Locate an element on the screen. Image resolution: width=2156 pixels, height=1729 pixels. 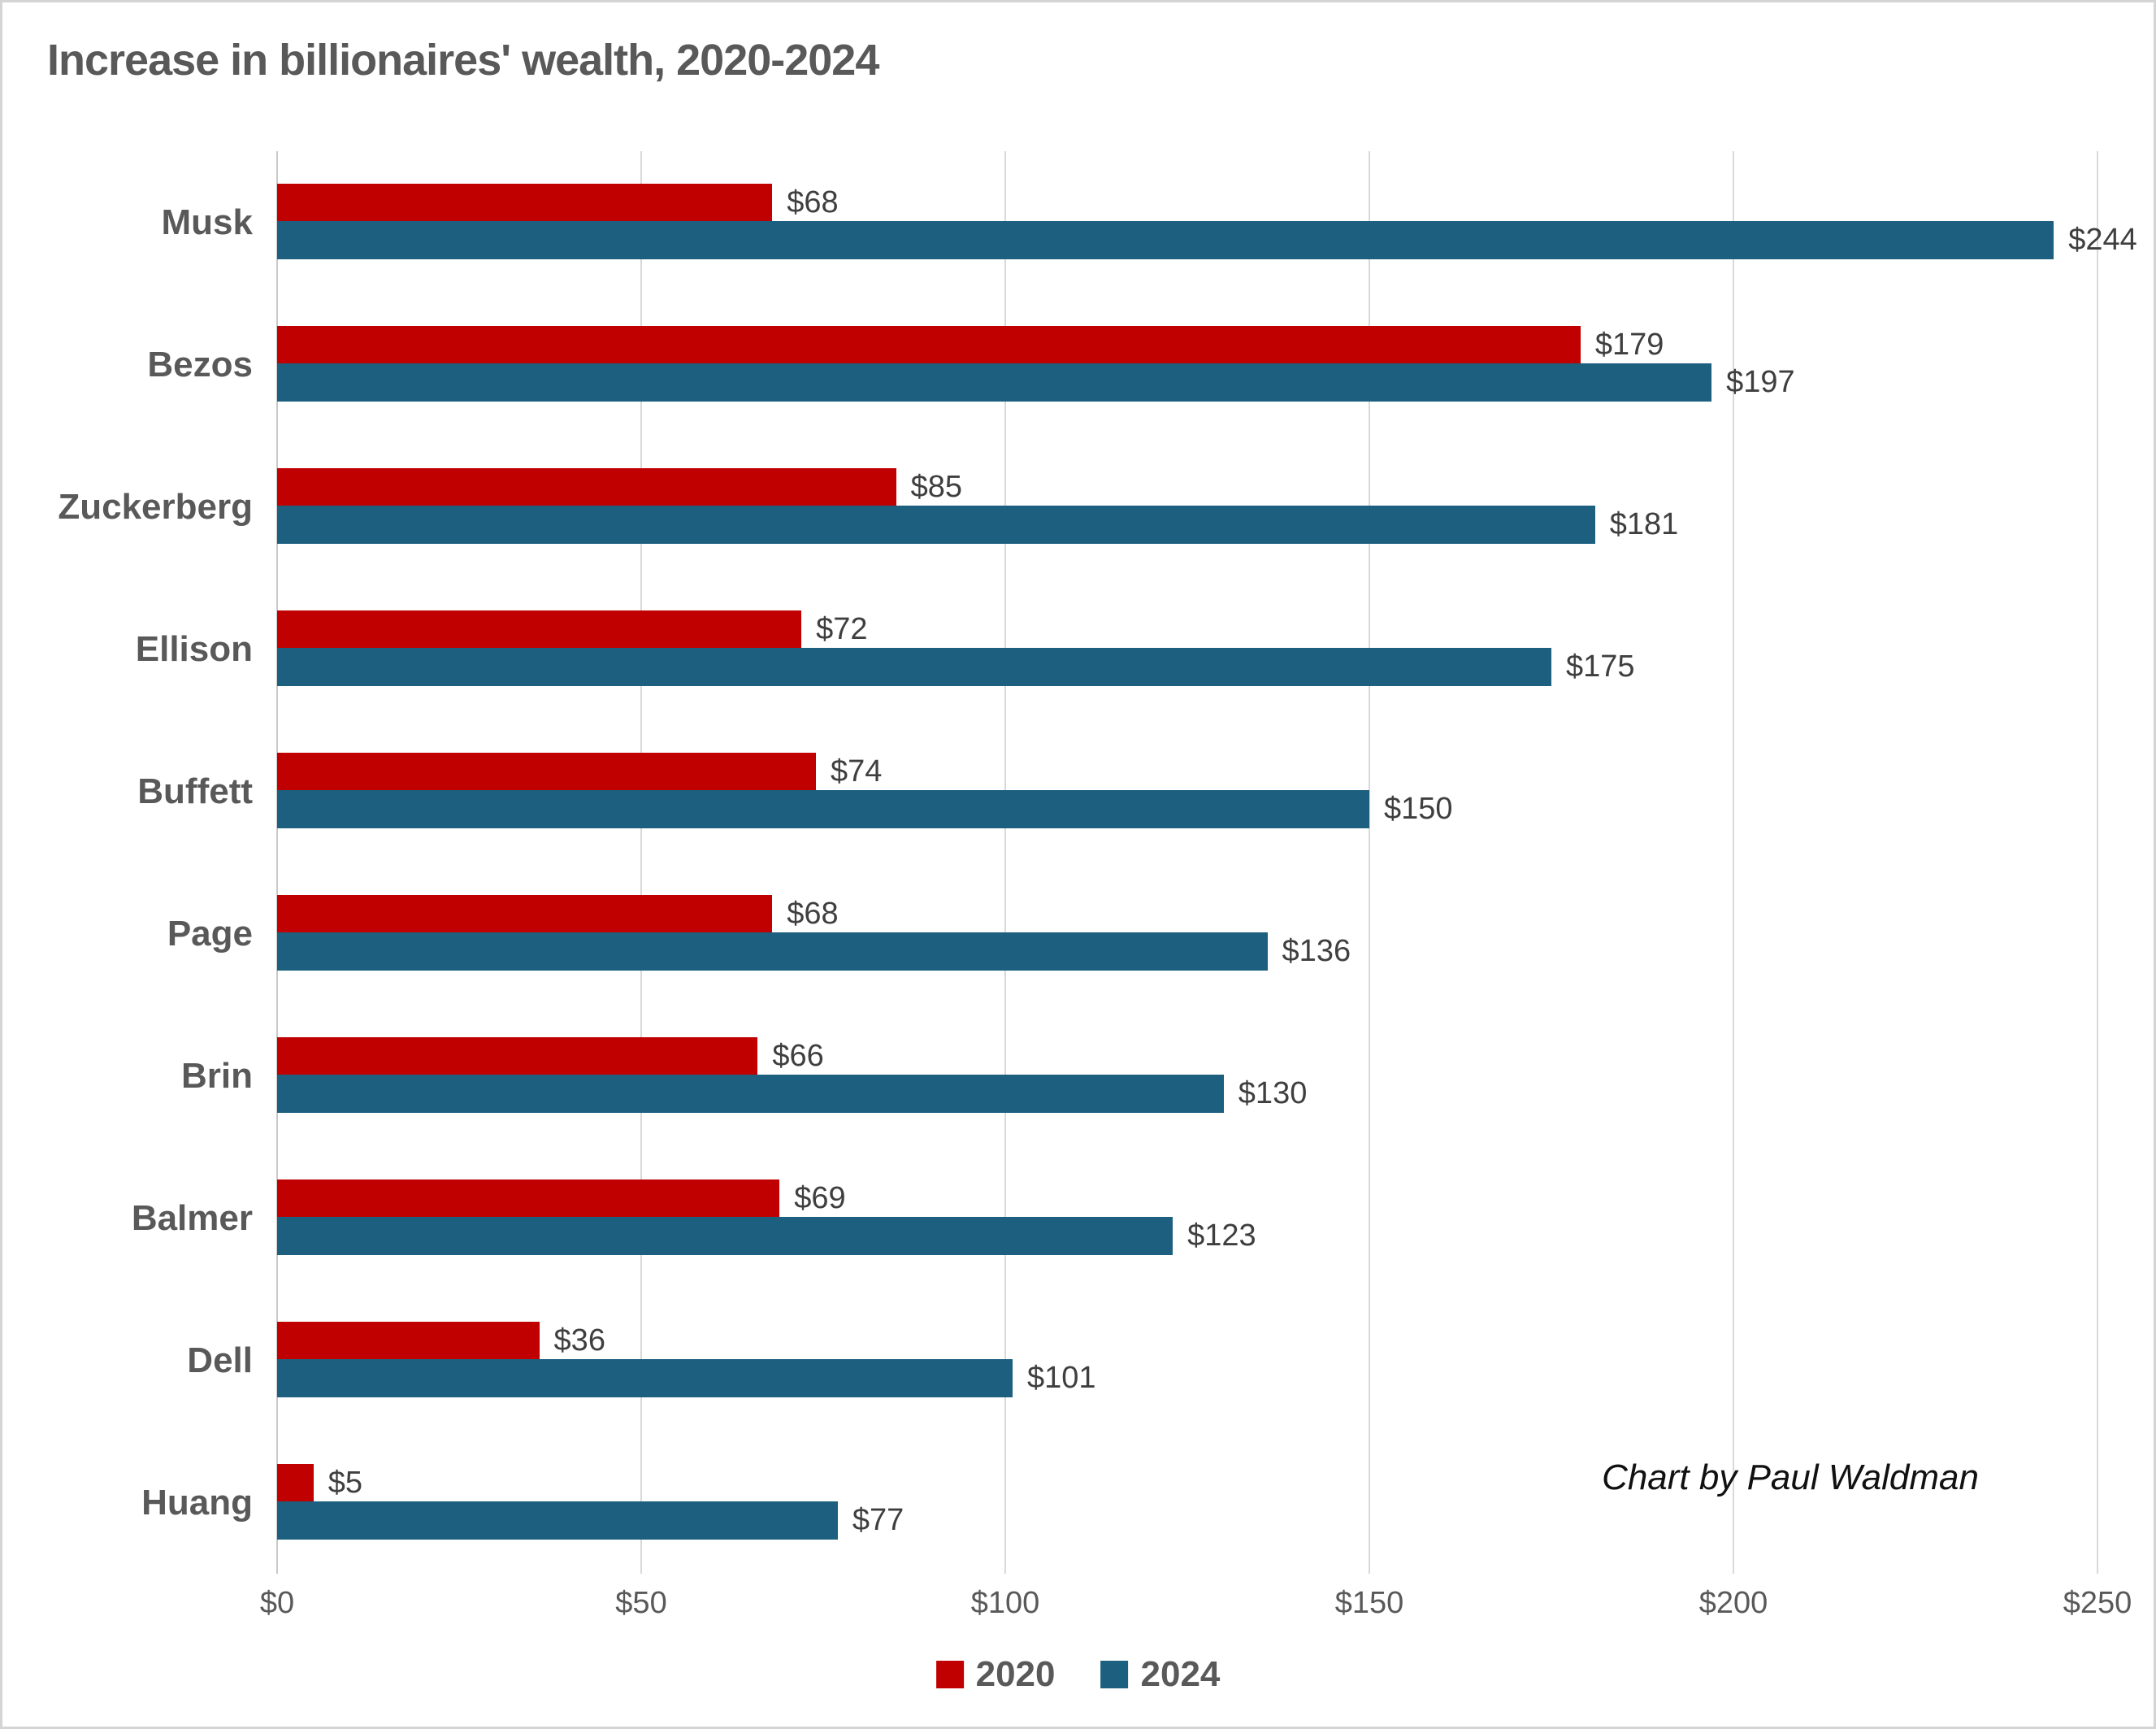
bar-2020-ellison is located at coordinates (539, 629).